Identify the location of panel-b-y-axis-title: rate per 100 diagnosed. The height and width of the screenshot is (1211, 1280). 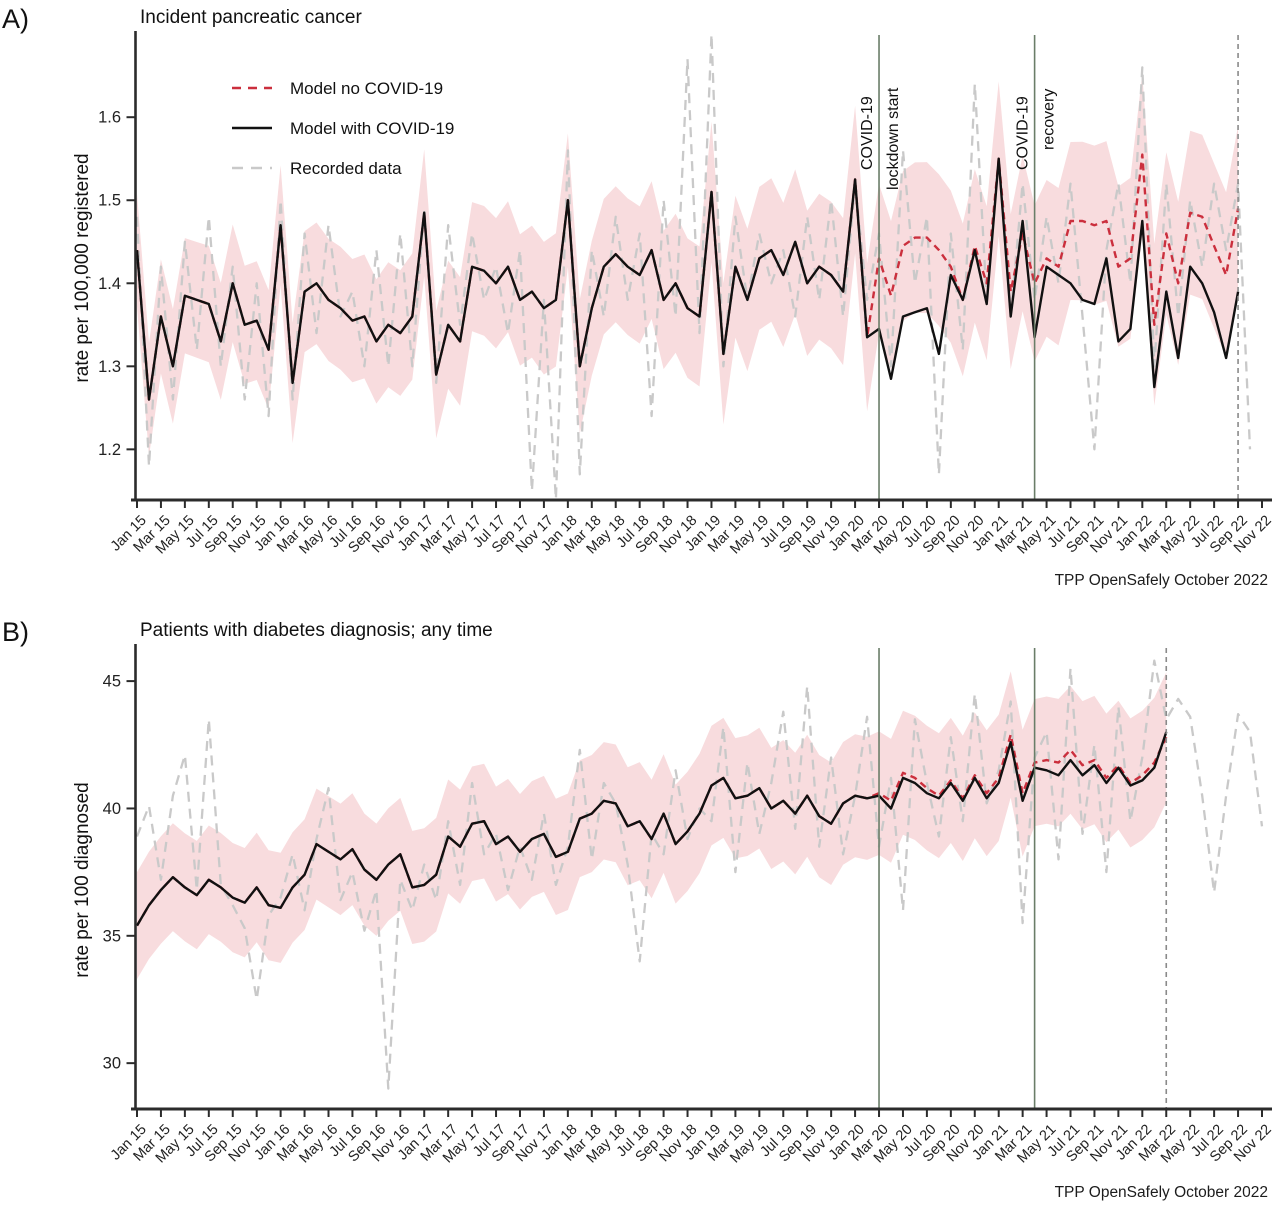
(82, 879).